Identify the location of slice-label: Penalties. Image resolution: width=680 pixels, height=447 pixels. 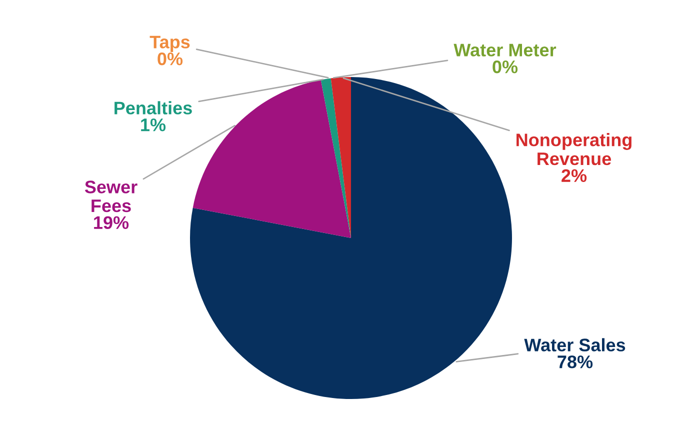
(153, 107).